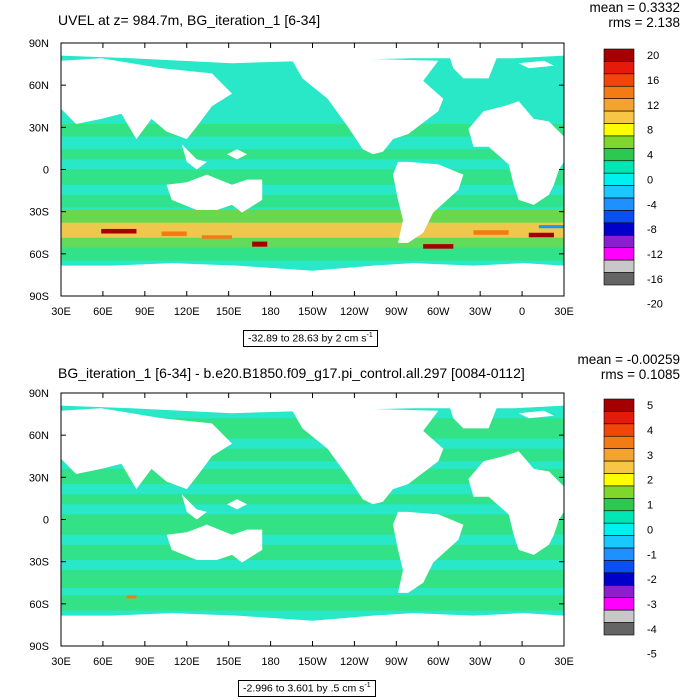 The height and width of the screenshot is (700, 700). I want to click on x-tick-label: 150E, so click(229, 662).